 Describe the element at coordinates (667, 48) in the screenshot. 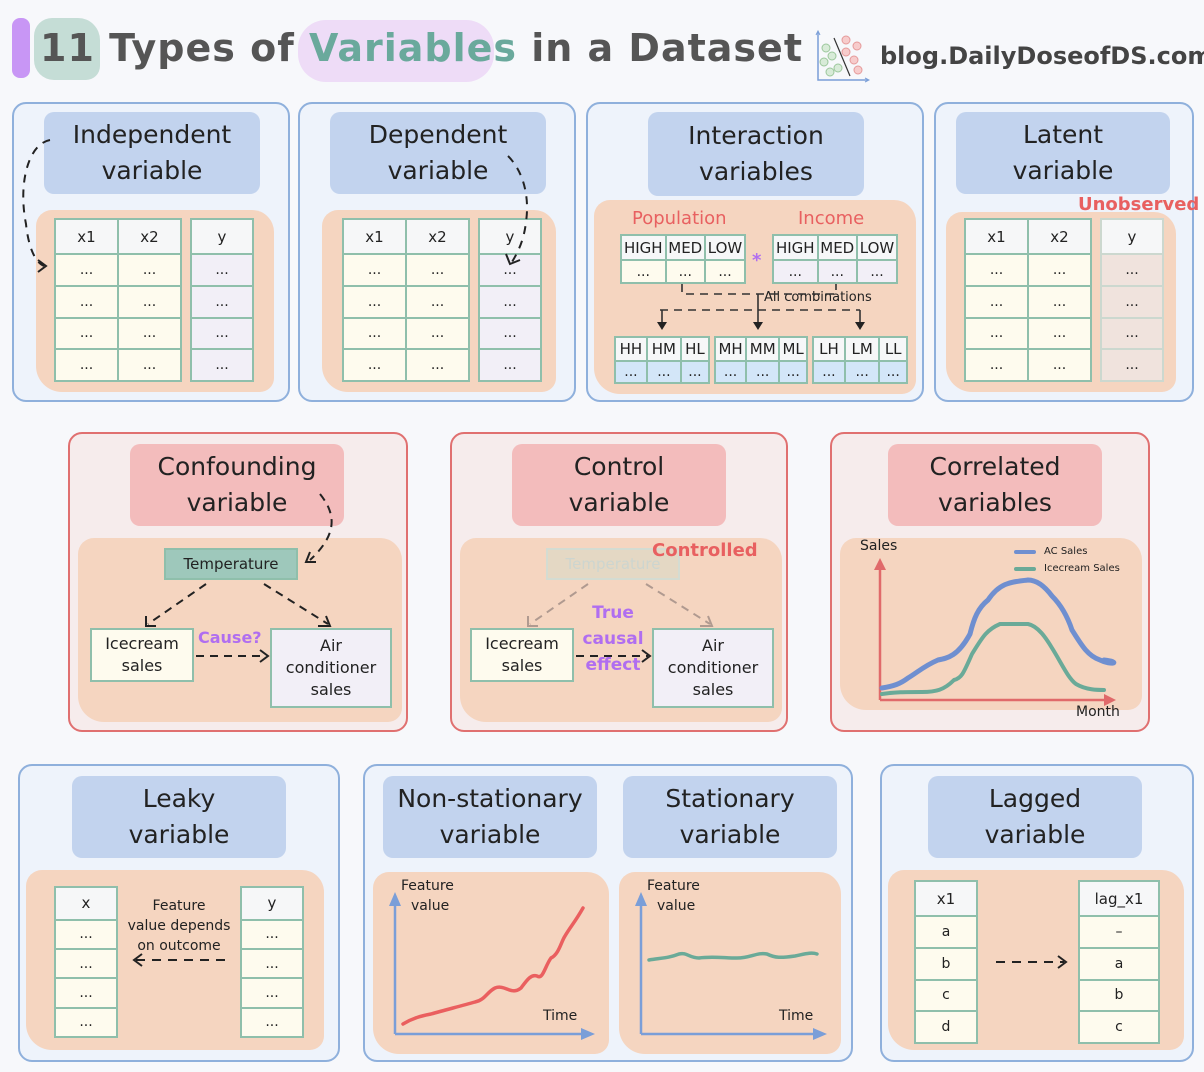

I see `title-post: in a Dataset` at that location.